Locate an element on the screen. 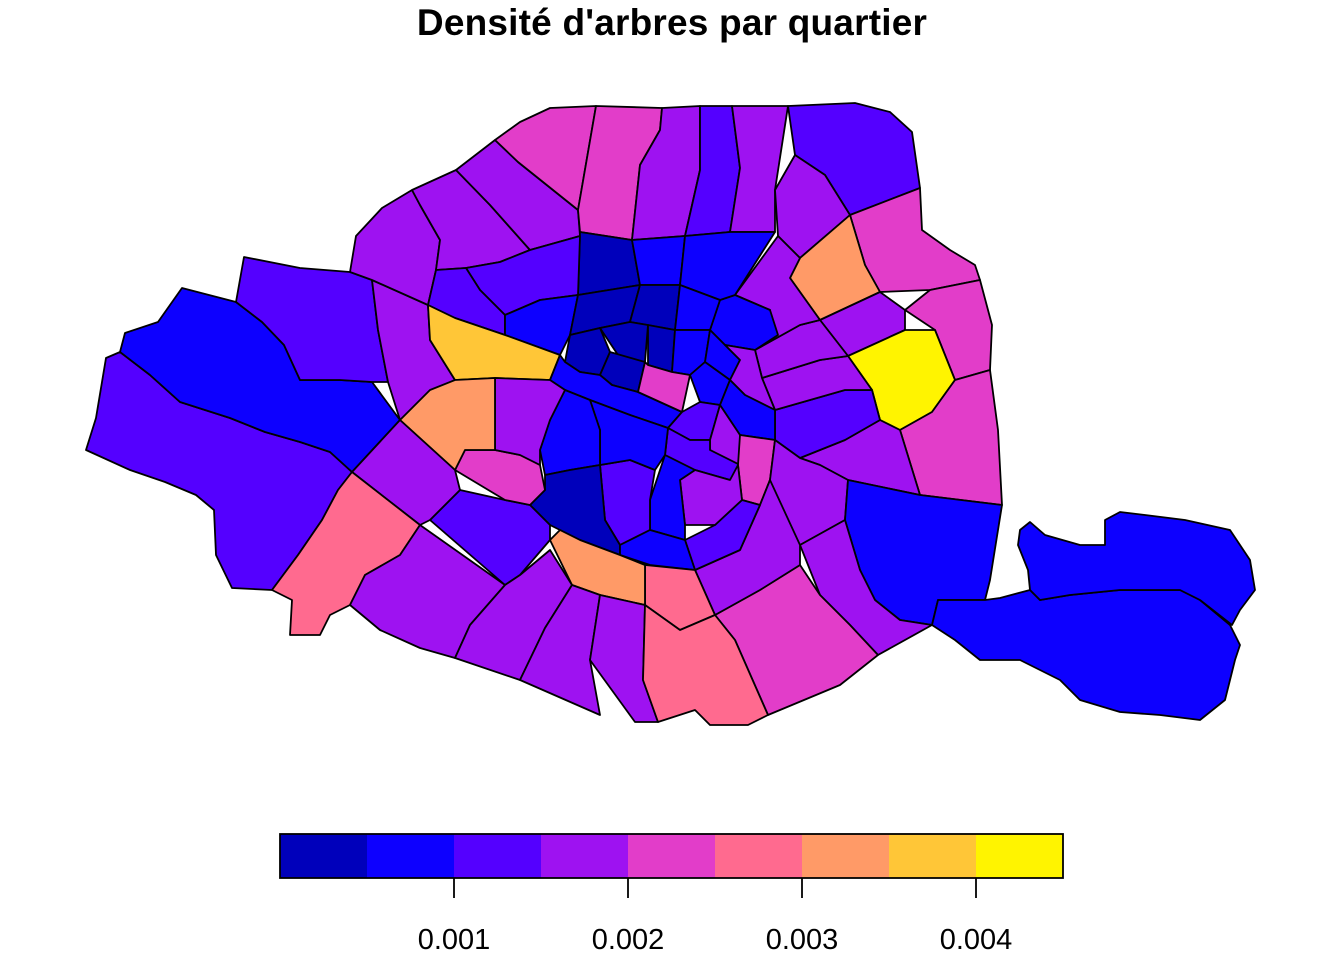 Image resolution: width=1344 pixels, height=960 pixels. color-legend: 0.001 0.002 0.003 0.004 is located at coordinates (671, 894).